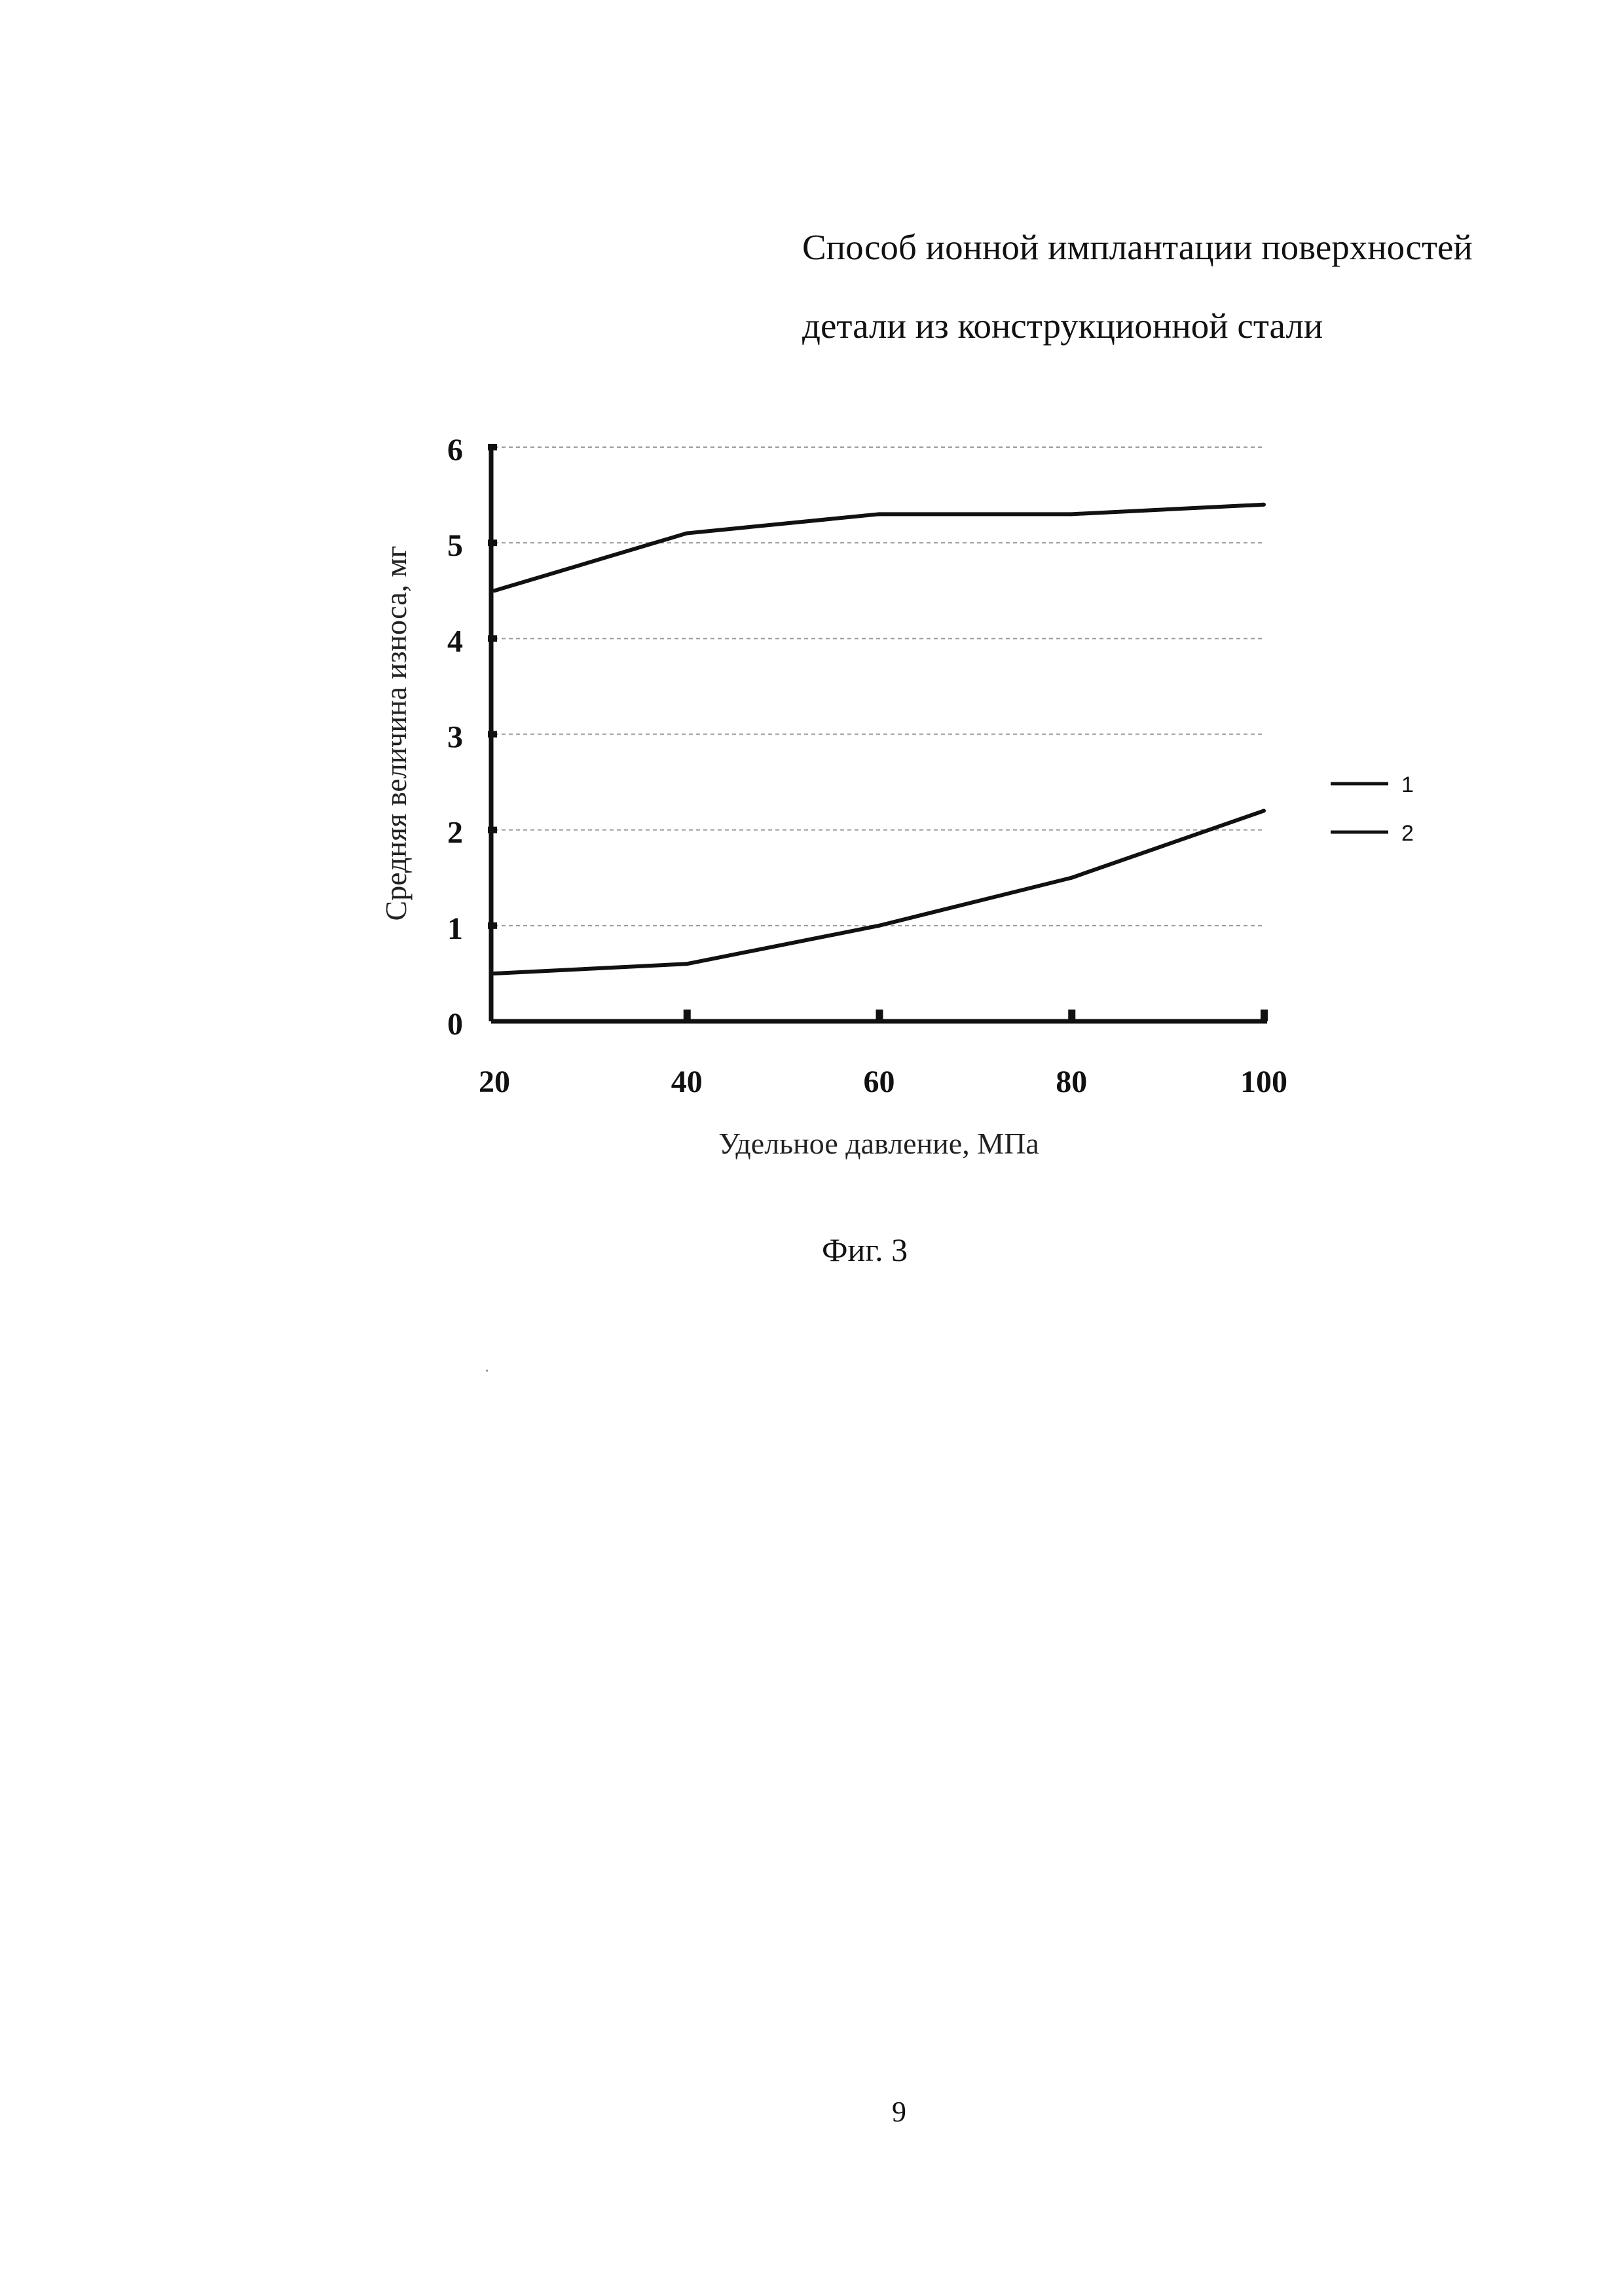 Image resolution: width=1624 pixels, height=2296 pixels. I want to click on page-number: 9, so click(899, 2112).